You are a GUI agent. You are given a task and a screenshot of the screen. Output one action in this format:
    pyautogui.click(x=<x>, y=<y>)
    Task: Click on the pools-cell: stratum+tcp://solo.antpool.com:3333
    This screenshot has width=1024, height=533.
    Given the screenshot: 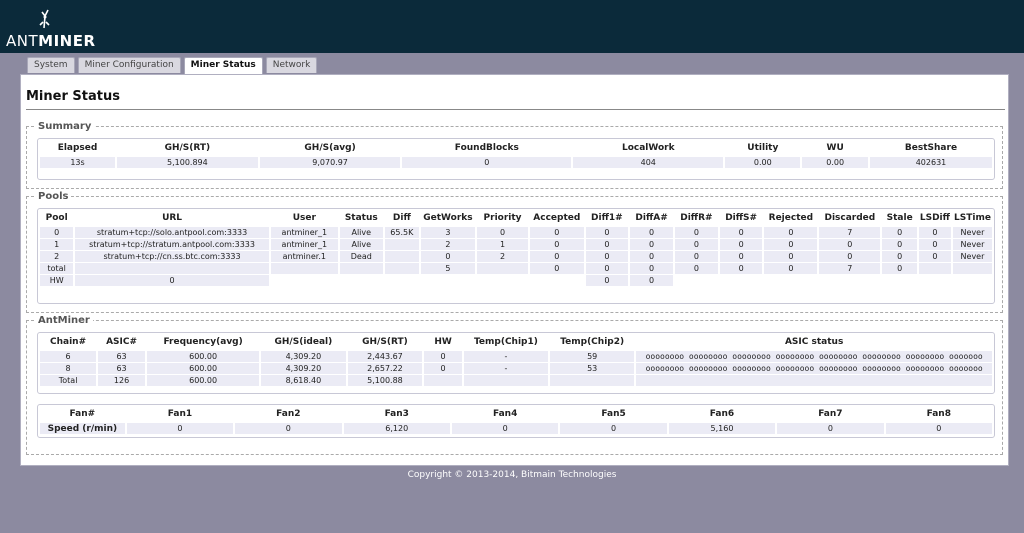 What is the action you would take?
    pyautogui.click(x=172, y=232)
    